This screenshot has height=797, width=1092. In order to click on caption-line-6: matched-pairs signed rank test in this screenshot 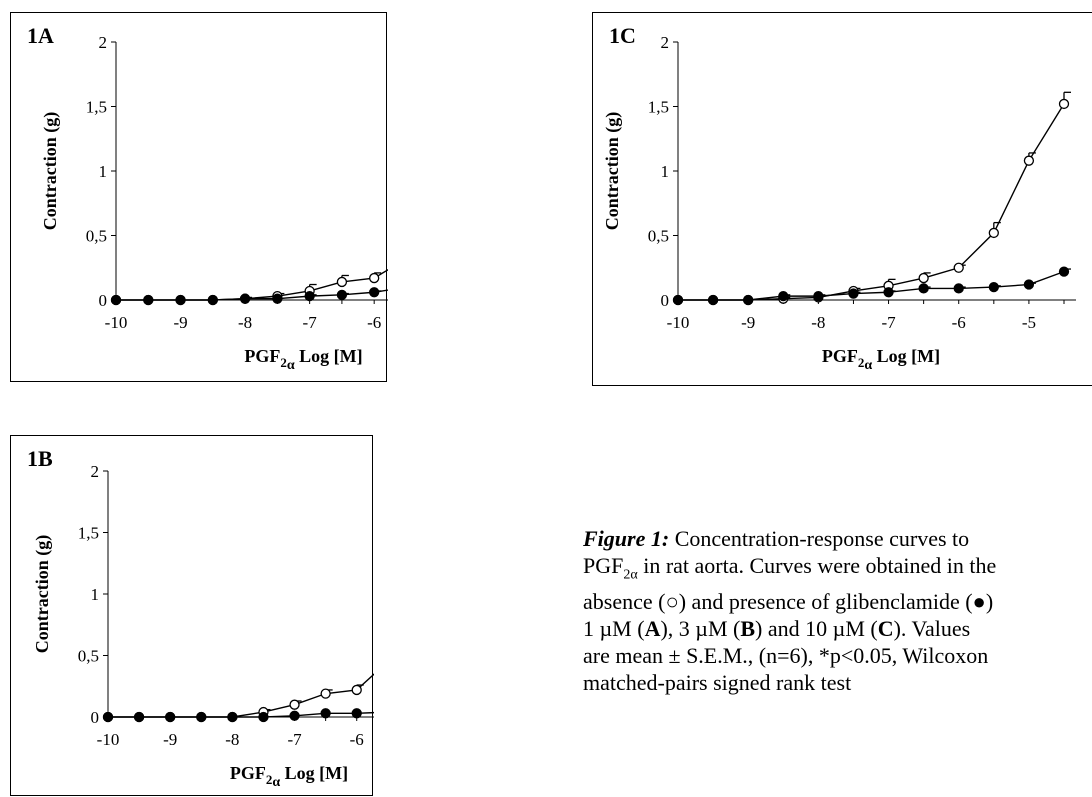, I will do `click(717, 683)`.